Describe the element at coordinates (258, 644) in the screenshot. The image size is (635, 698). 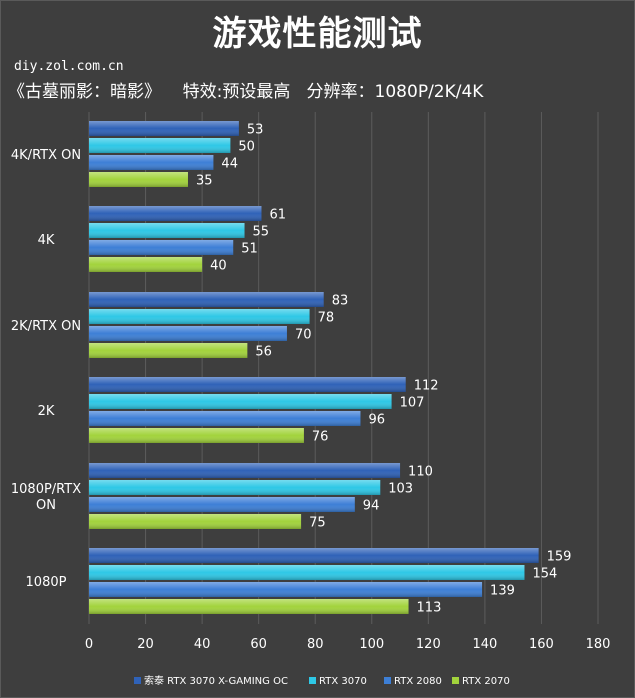
I see `x-tick-label: 60` at that location.